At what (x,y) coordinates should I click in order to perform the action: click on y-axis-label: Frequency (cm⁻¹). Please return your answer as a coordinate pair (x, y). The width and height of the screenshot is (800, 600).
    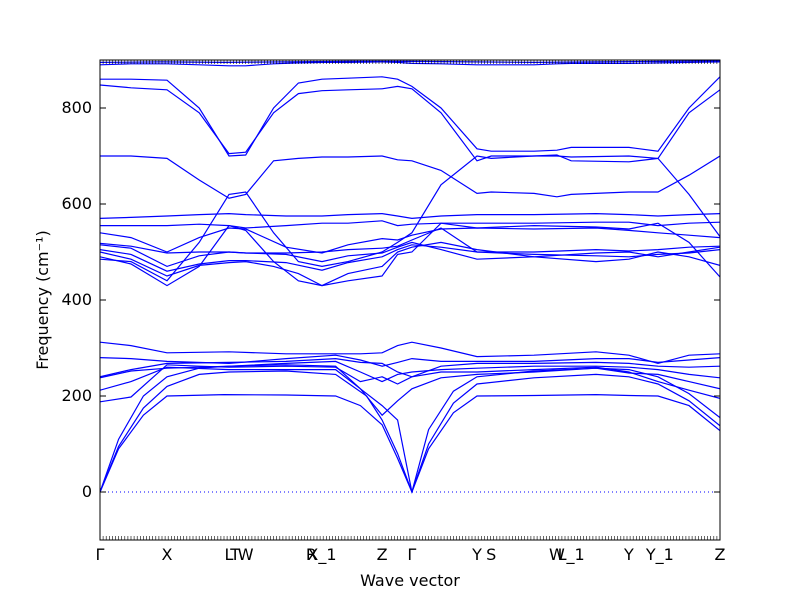
    Looking at the image, I should click on (42, 299).